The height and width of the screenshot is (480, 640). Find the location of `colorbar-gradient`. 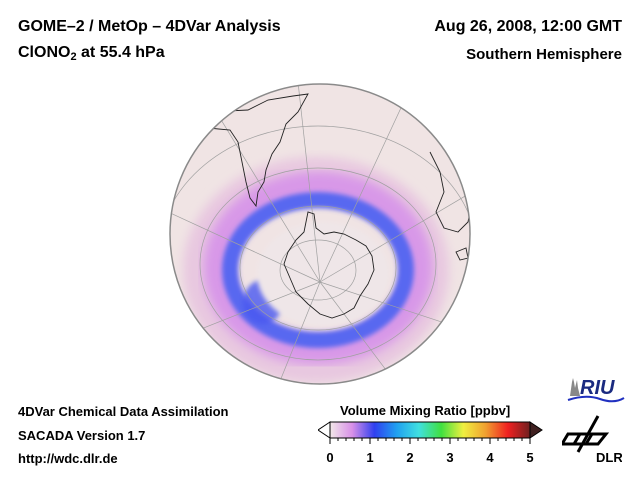

colorbar-gradient is located at coordinates (430, 430).